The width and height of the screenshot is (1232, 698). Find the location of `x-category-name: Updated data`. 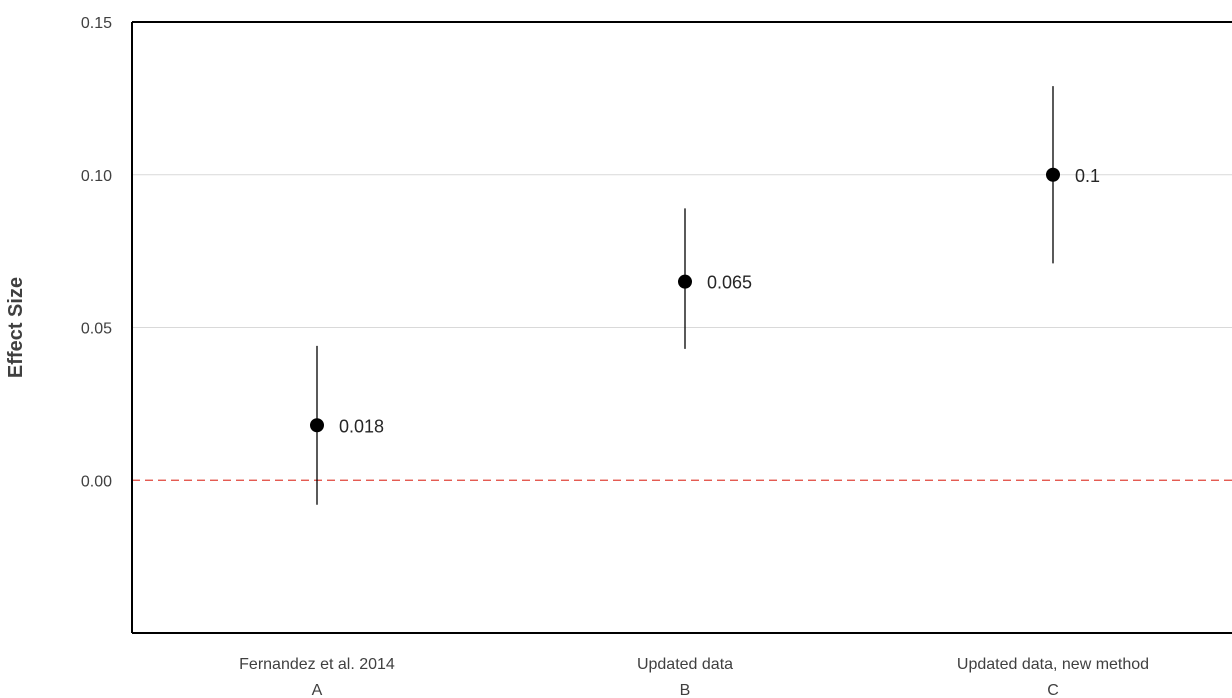

x-category-name: Updated data is located at coordinates (685, 664).